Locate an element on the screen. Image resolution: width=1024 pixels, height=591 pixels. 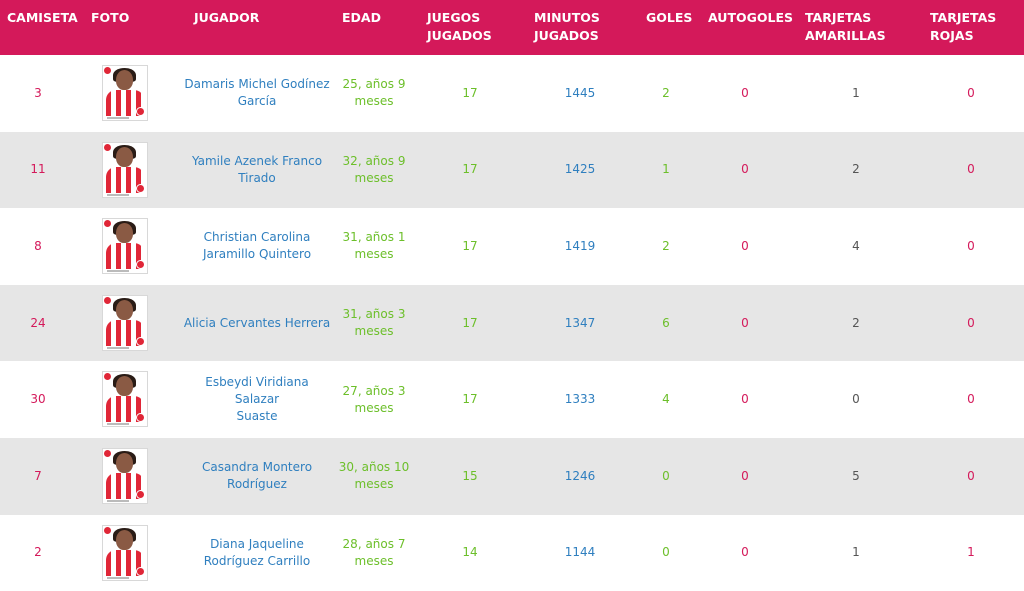
header-tarjetas-rojas: TARJETAS ROJAS is located at coordinates (963, 27).